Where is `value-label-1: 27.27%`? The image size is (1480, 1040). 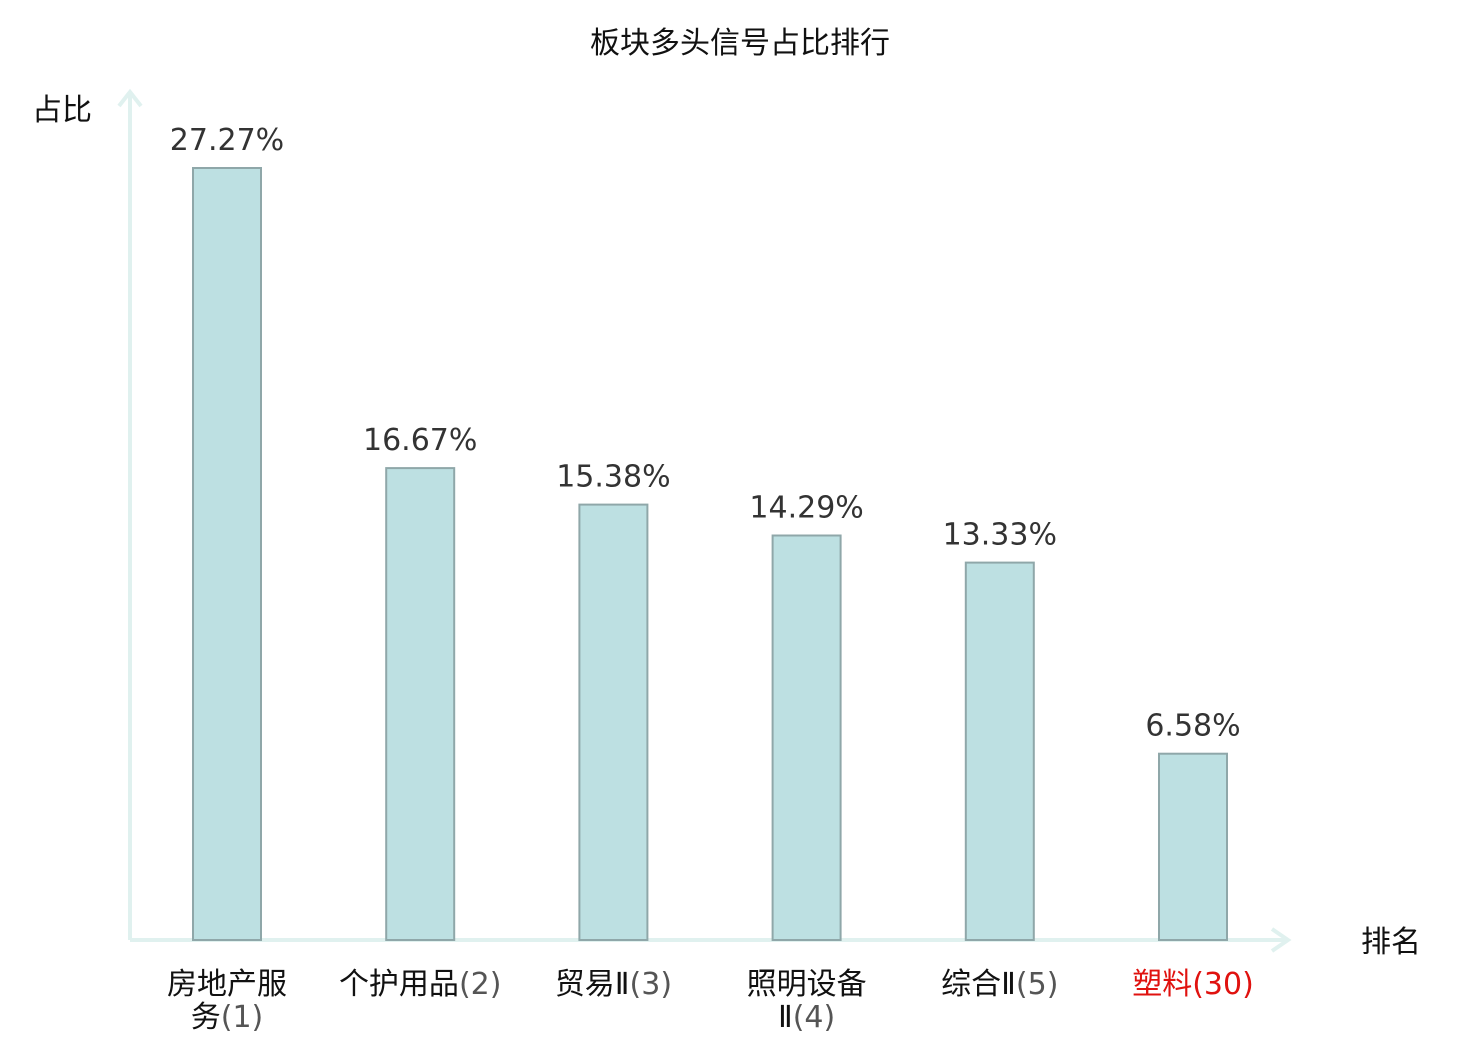 value-label-1: 27.27% is located at coordinates (227, 140).